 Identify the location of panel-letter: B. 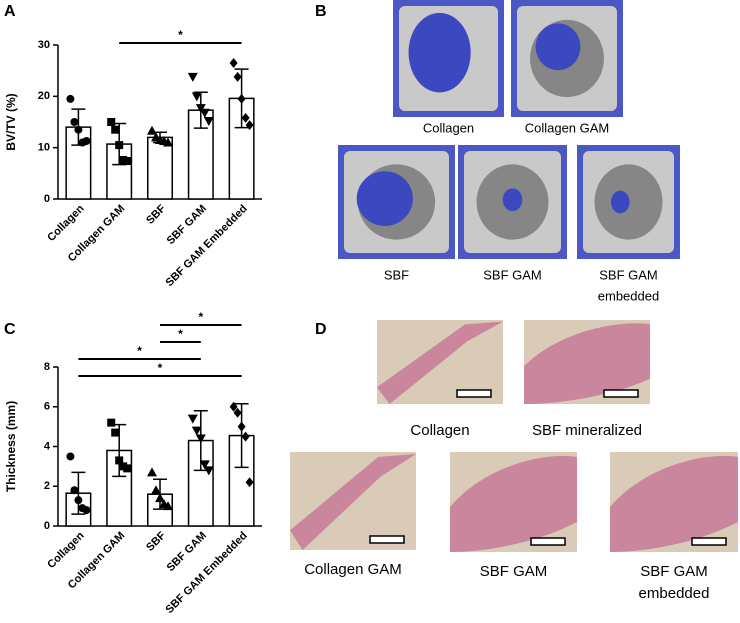
(321, 11).